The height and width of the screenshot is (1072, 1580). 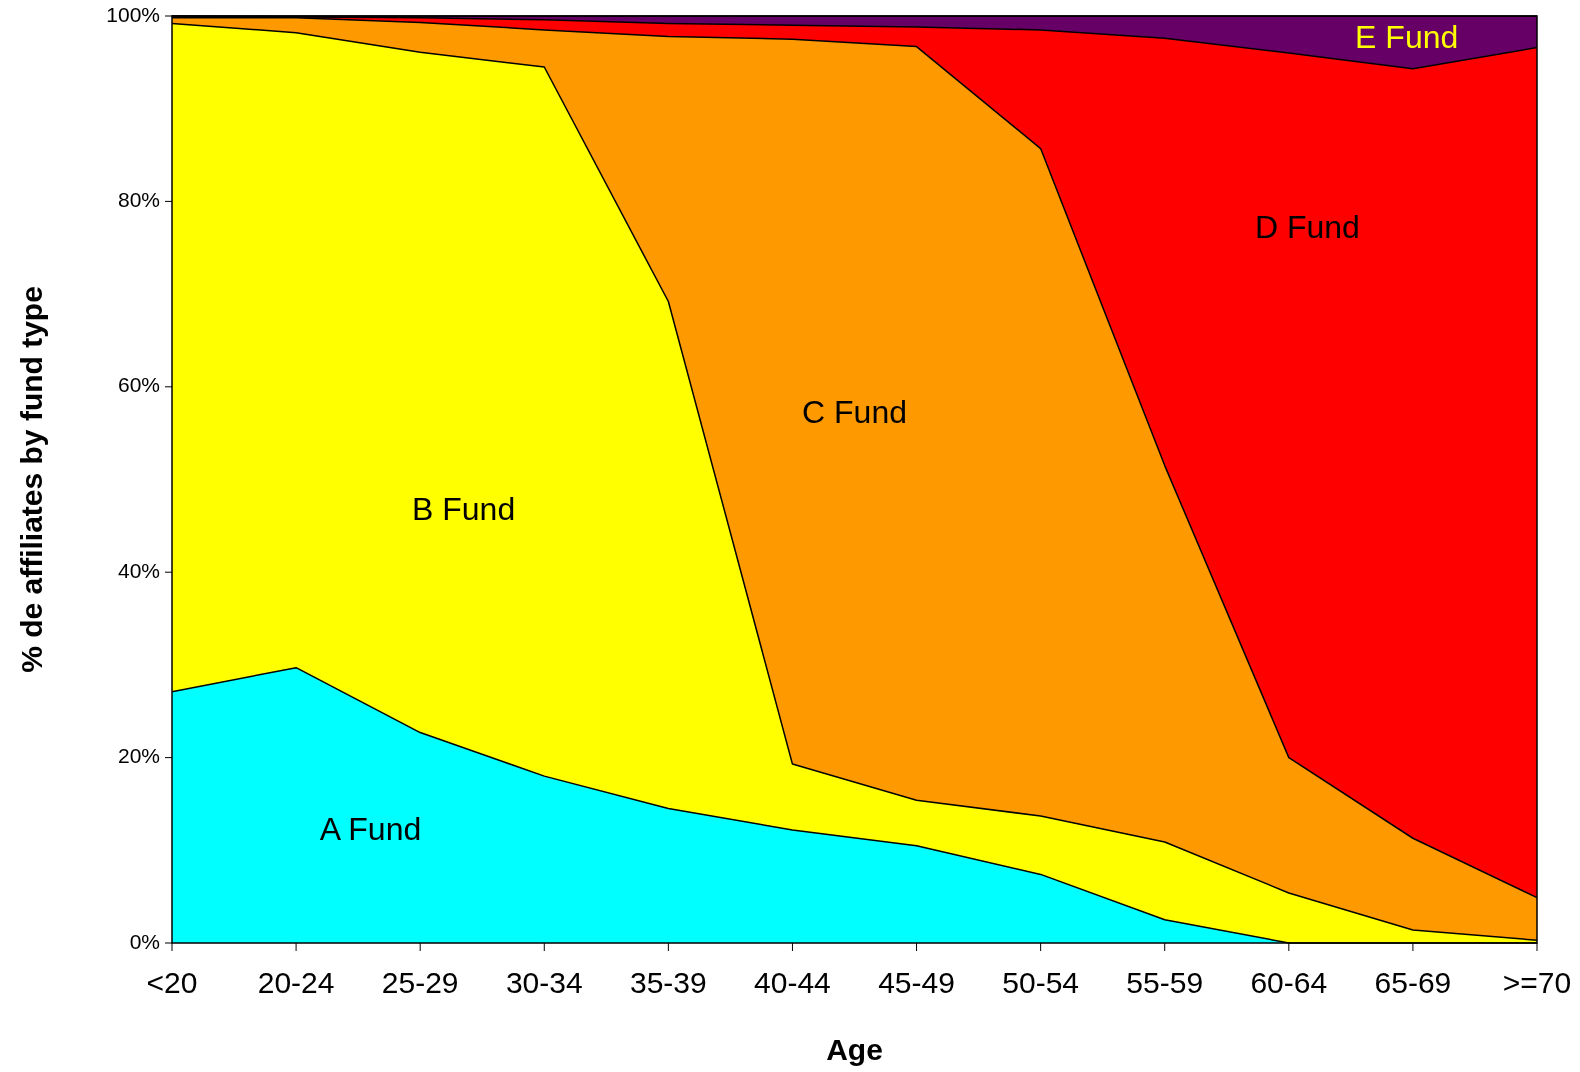 I want to click on y-axis-title: % de affiliates by fund type, so click(x=31, y=479).